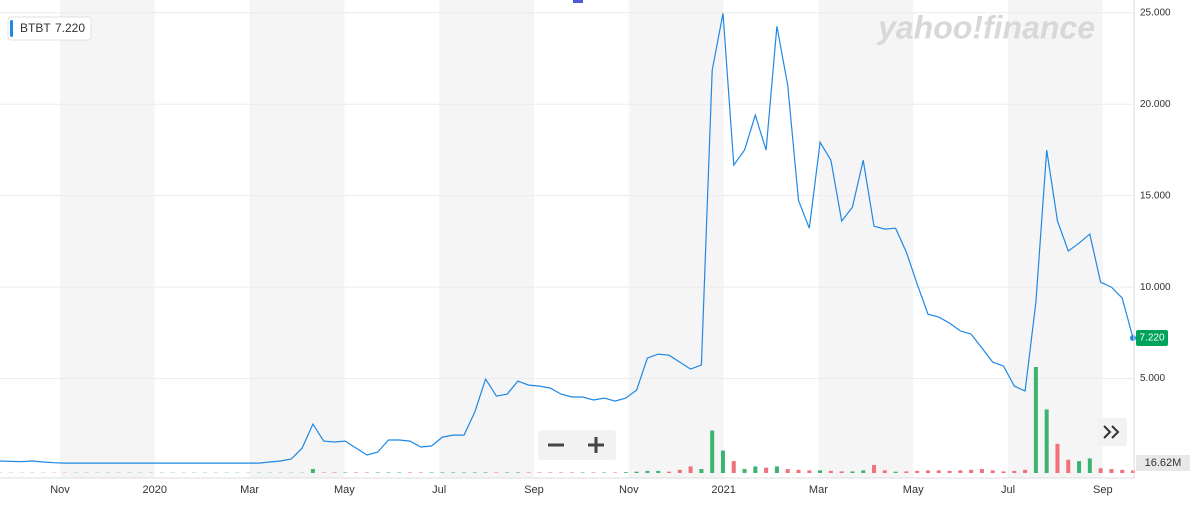 The width and height of the screenshot is (1192, 508). Describe the element at coordinates (1155, 287) in the screenshot. I see `y-tick-label: 10.000` at that location.